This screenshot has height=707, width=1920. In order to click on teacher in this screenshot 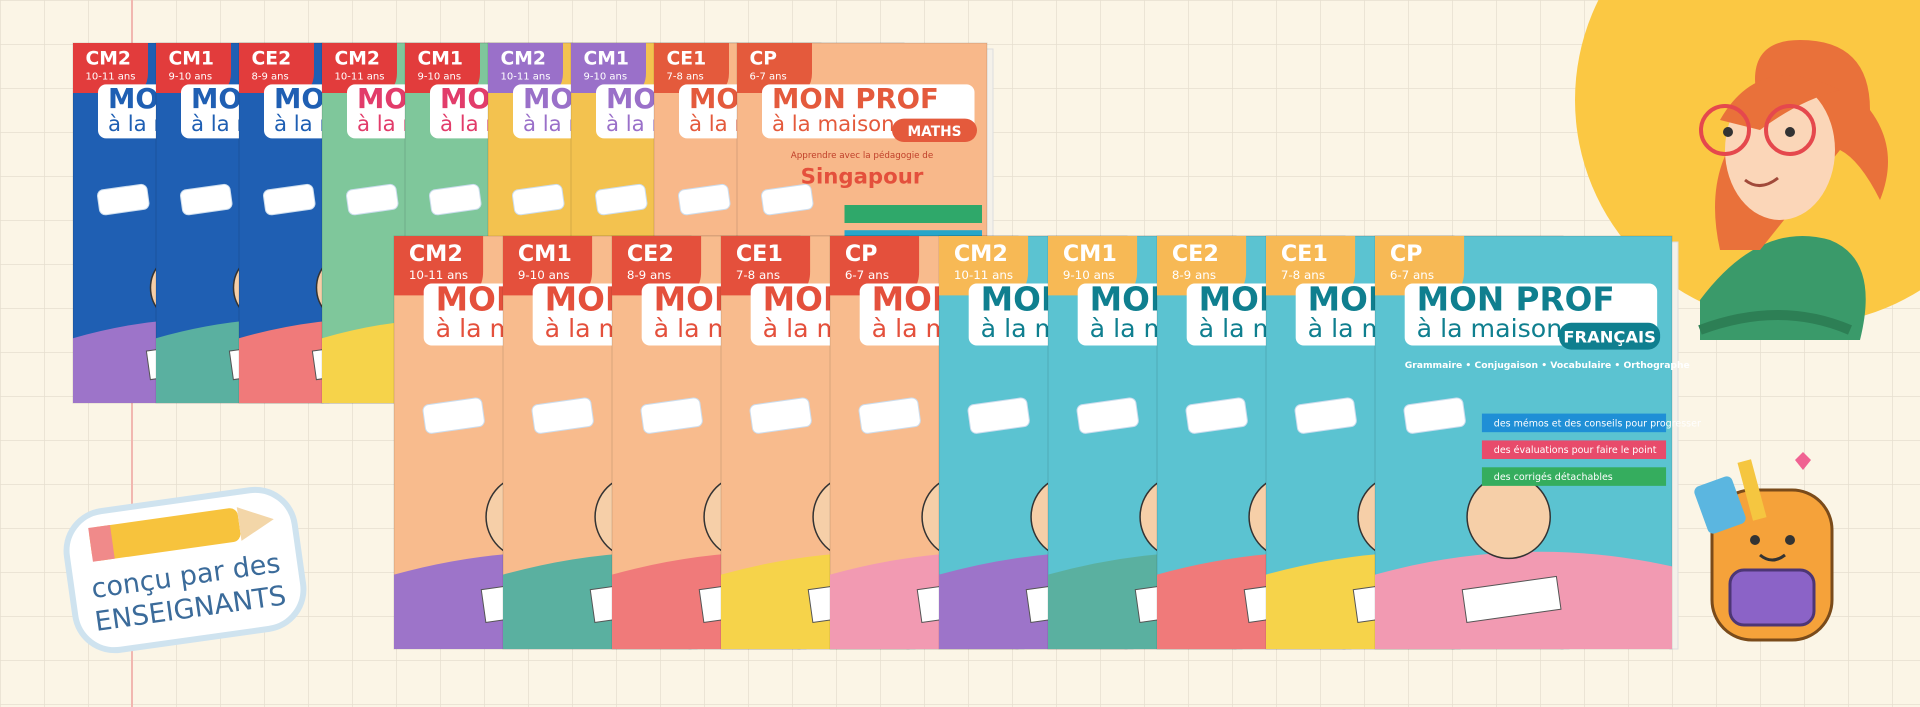, I will do `click(1793, 190)`.